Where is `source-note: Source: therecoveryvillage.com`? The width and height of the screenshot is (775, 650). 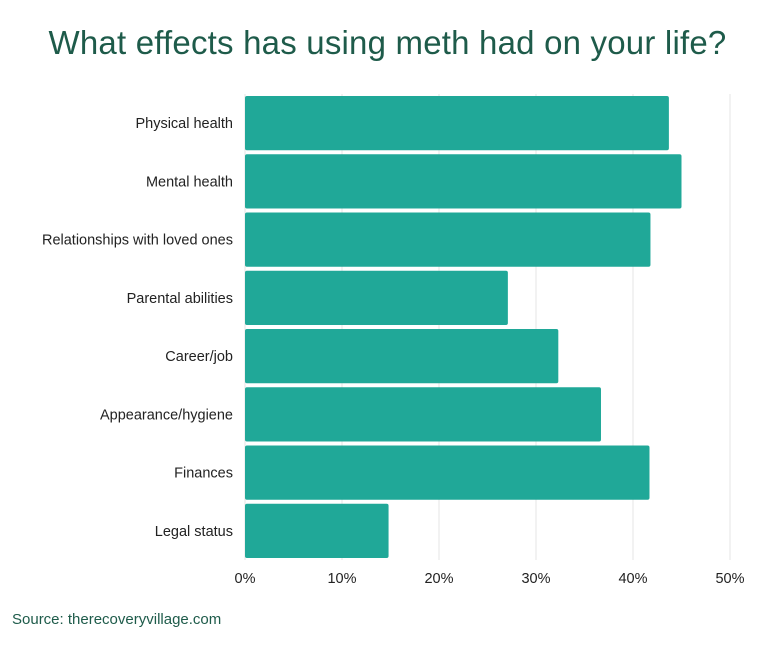
source-note: Source: therecoveryvillage.com is located at coordinates (117, 619).